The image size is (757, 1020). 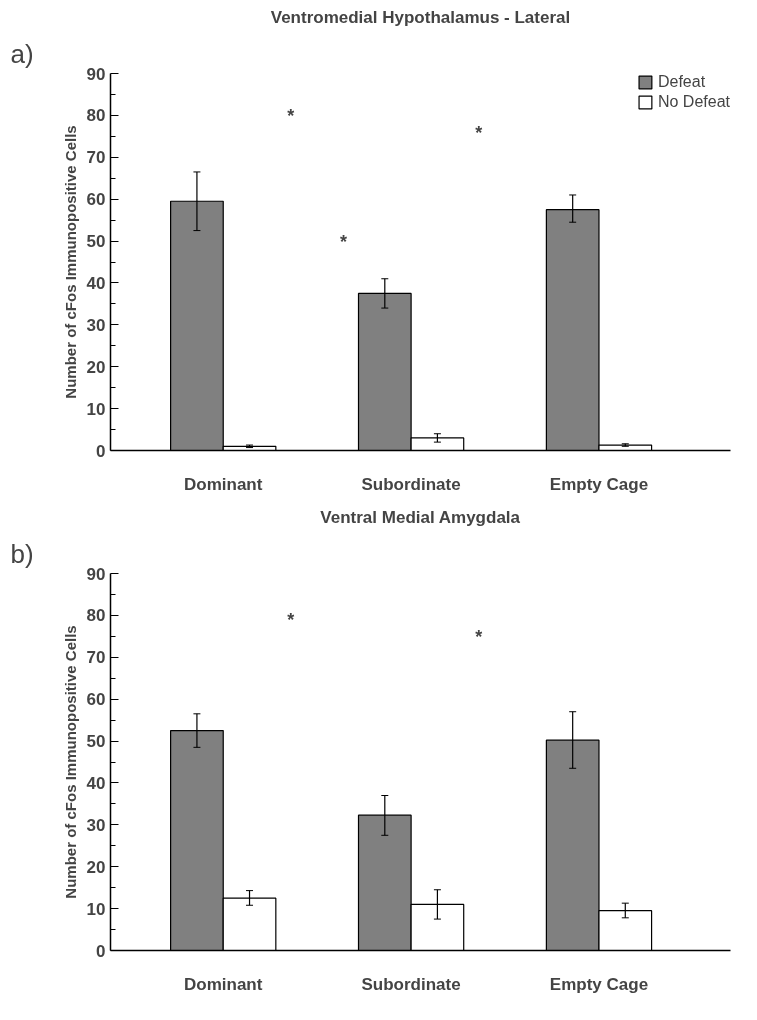 I want to click on legend-label: Defeat, so click(x=681, y=82).